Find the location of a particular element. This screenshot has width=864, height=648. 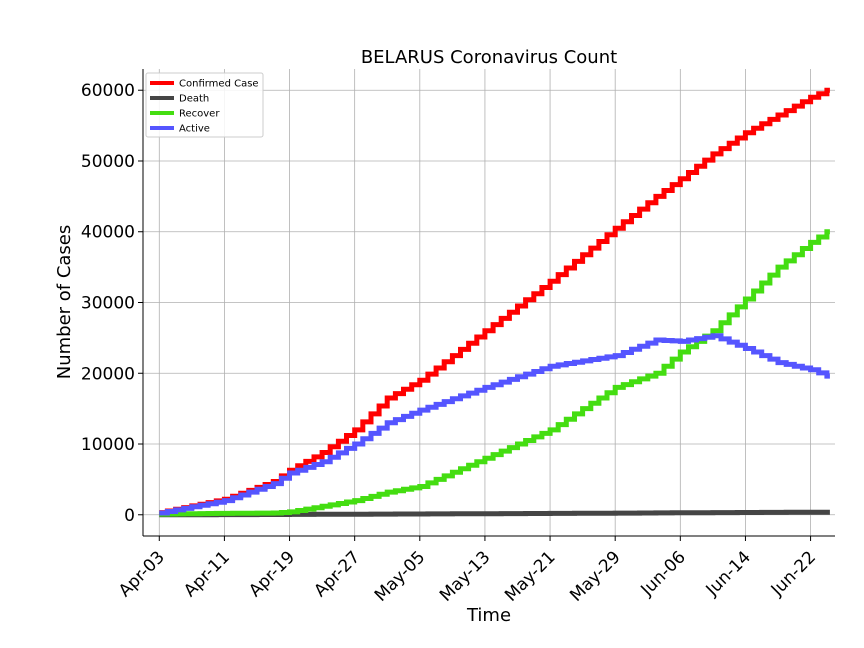

y-tick-label: 0 is located at coordinates (129, 516).